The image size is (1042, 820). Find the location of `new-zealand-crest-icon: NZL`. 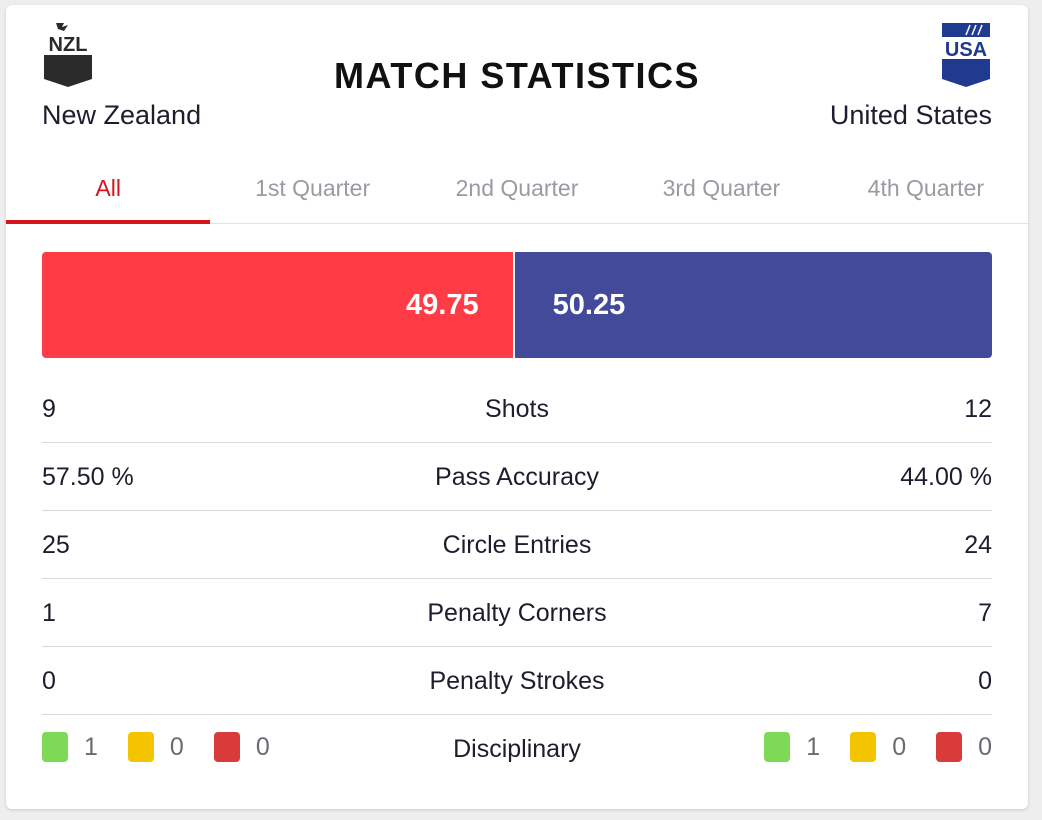

new-zealand-crest-icon: NZL is located at coordinates (68, 55).